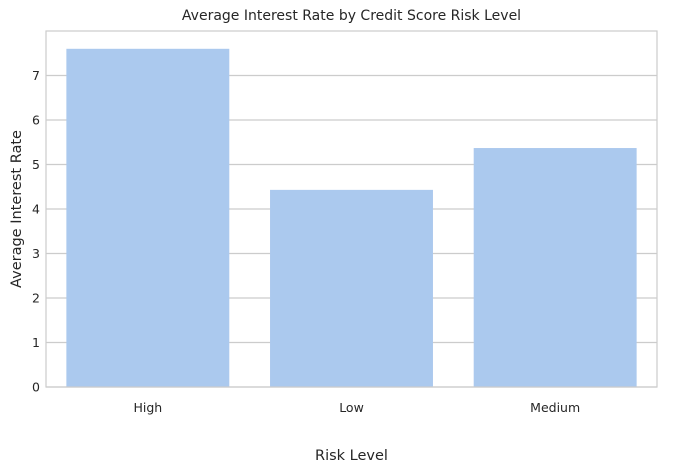 This screenshot has width=682, height=473. I want to click on y-tick-label: 0, so click(36, 387).